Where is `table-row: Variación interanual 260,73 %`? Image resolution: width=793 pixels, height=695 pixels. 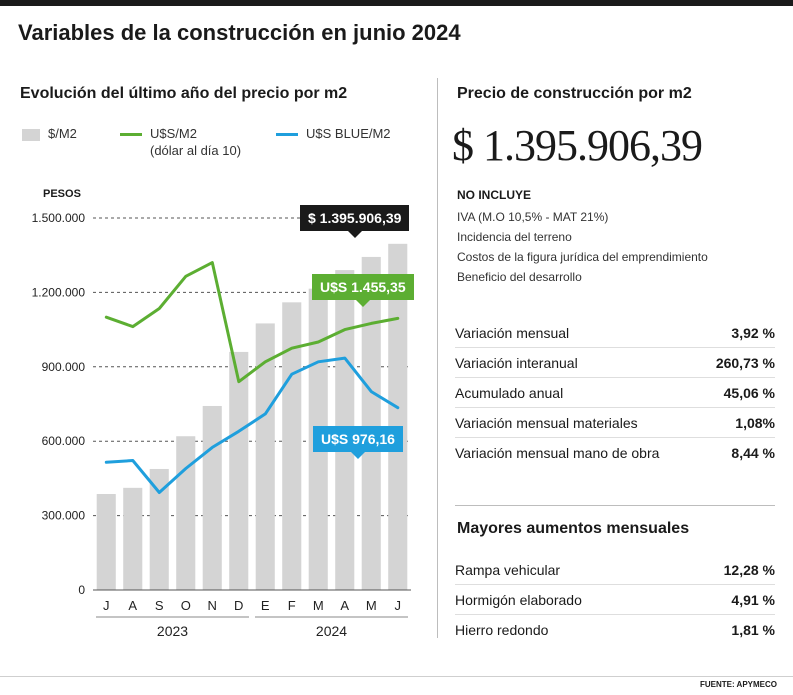 table-row: Variación interanual 260,73 % is located at coordinates (615, 363).